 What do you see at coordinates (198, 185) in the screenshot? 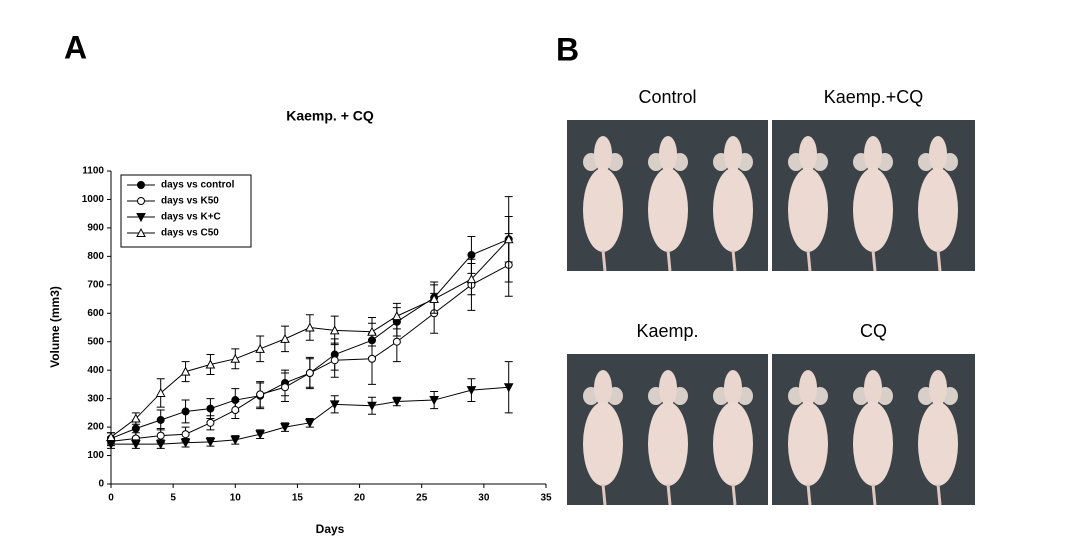
I see `legend-label: days vs control` at bounding box center [198, 185].